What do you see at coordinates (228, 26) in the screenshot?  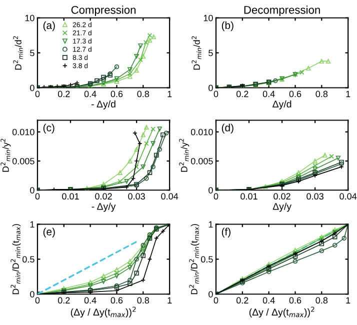 I see `annotation: (b)` at bounding box center [228, 26].